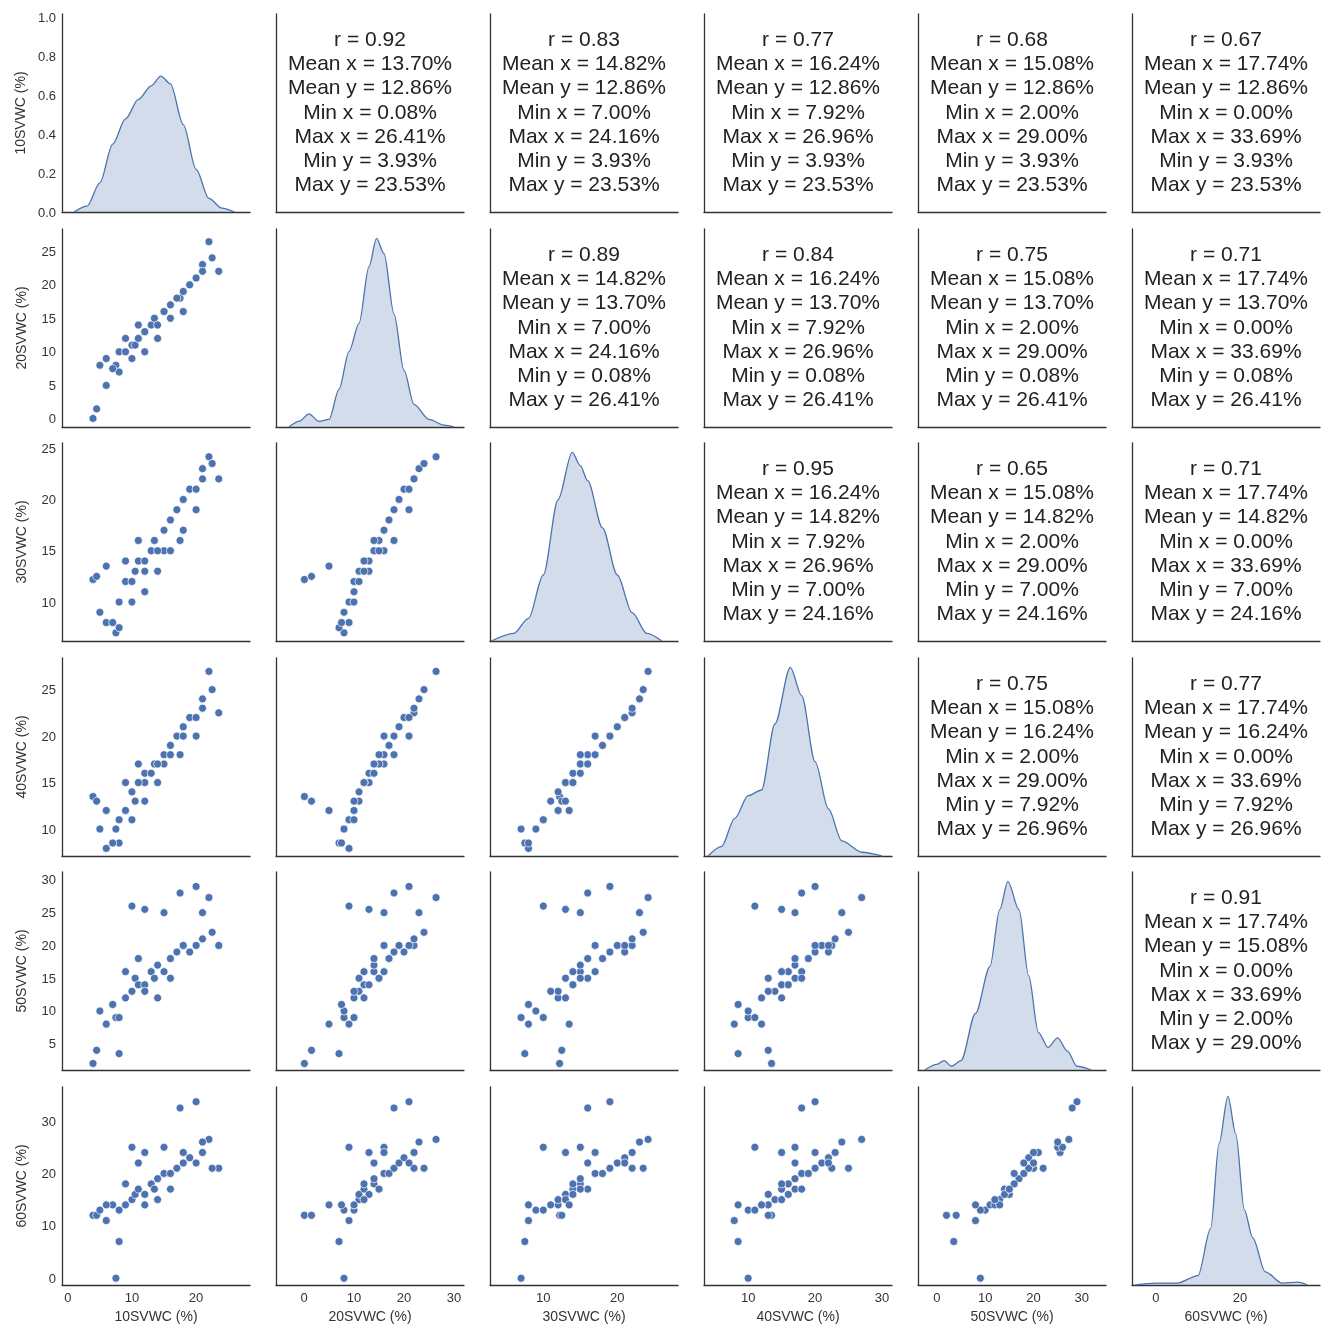 This screenshot has width=1323, height=1331. I want to click on y-tick-label: 0.0, so click(46, 212).